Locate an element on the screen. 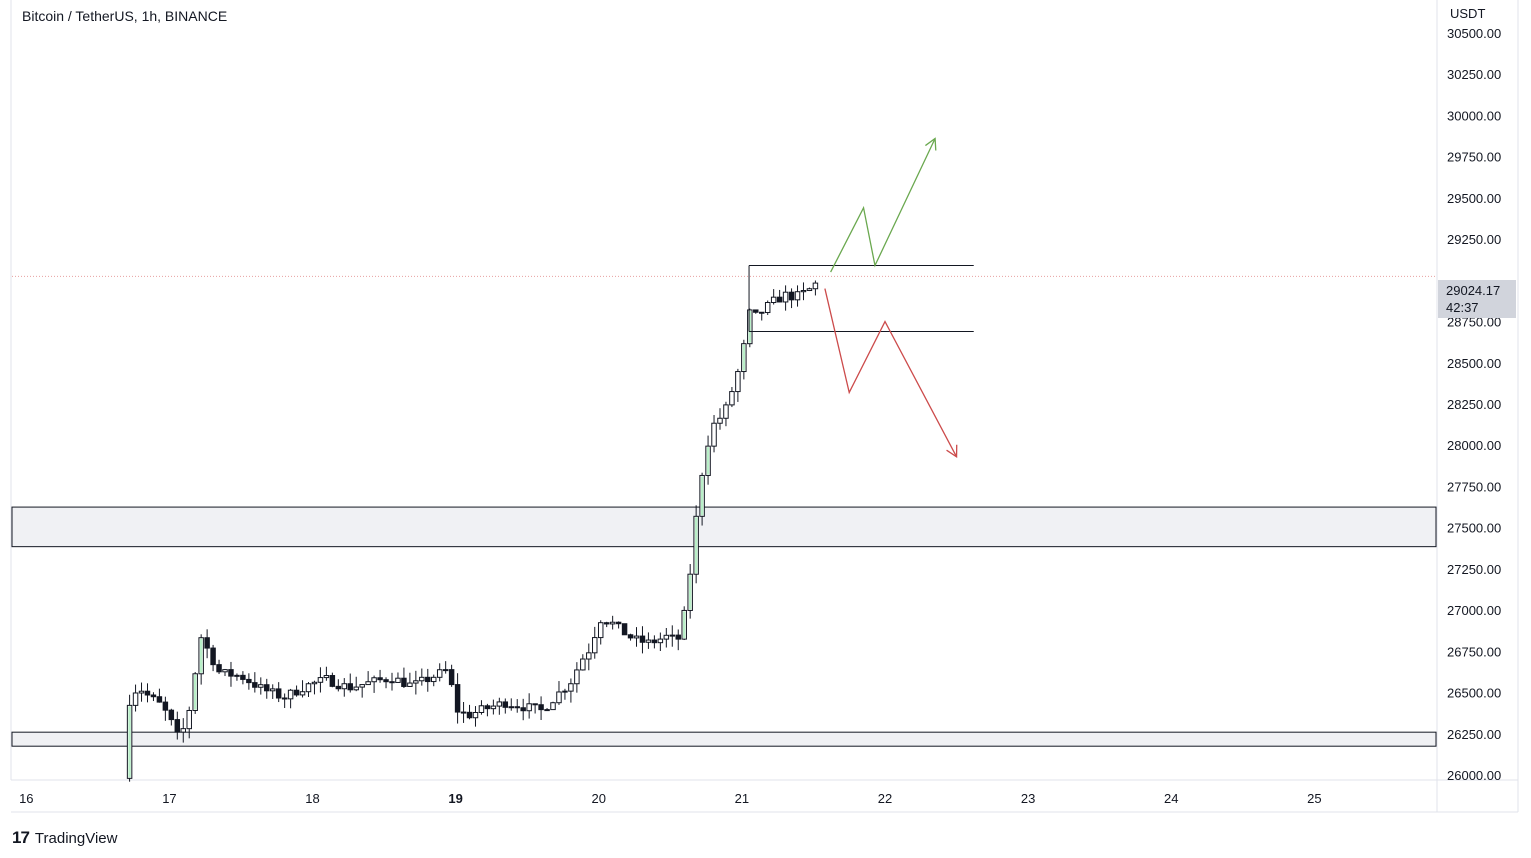 This screenshot has width=1531, height=858. bullish-arrowhead-icon is located at coordinates (931, 144).